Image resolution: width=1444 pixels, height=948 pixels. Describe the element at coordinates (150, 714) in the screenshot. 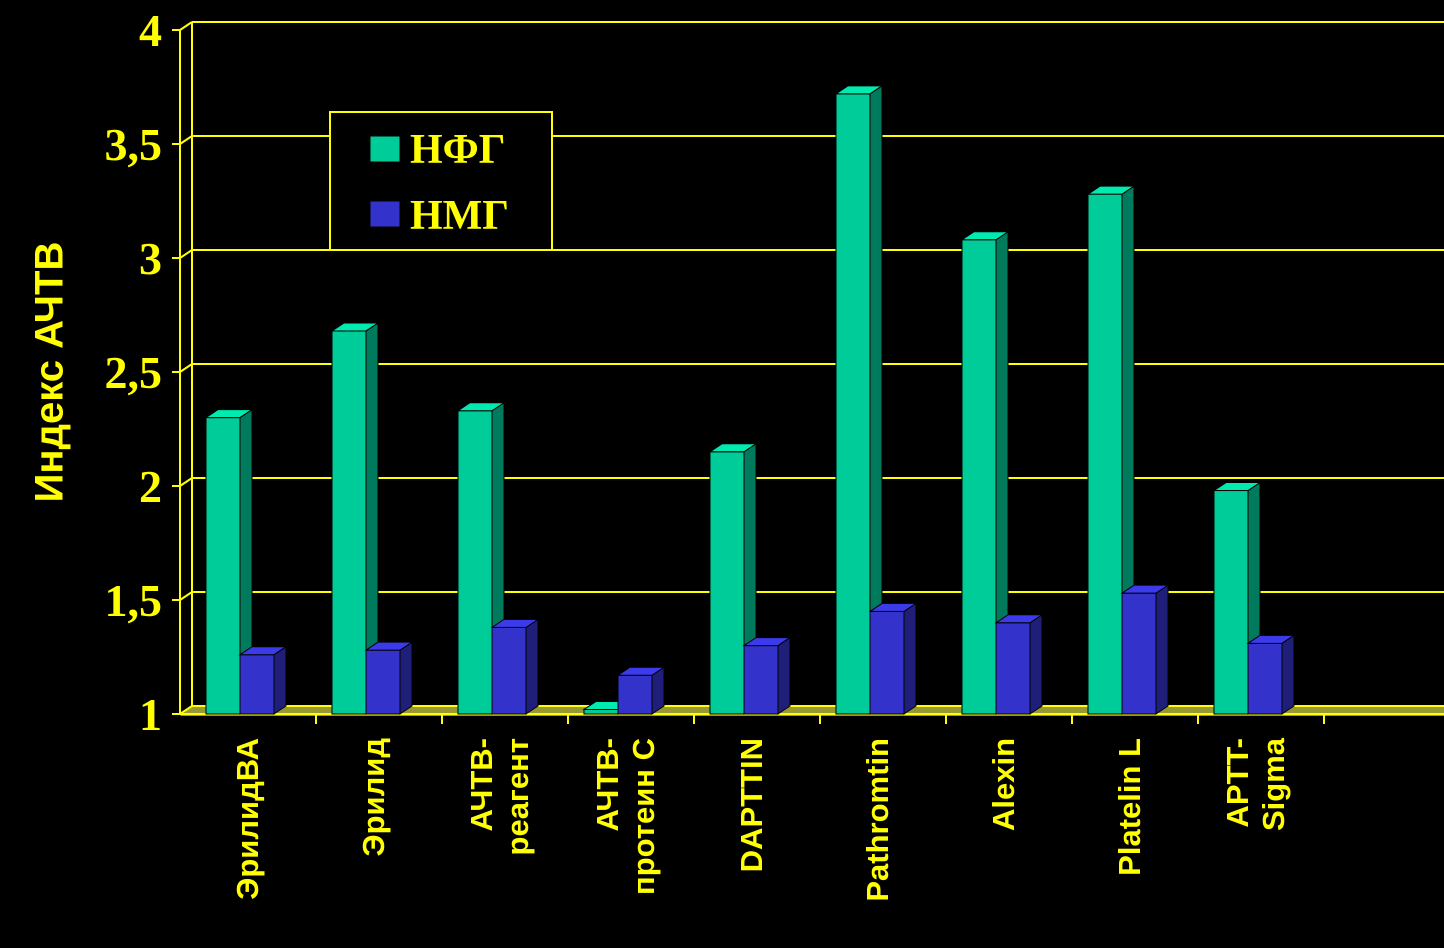

I see `y-tick-label: 1` at that location.